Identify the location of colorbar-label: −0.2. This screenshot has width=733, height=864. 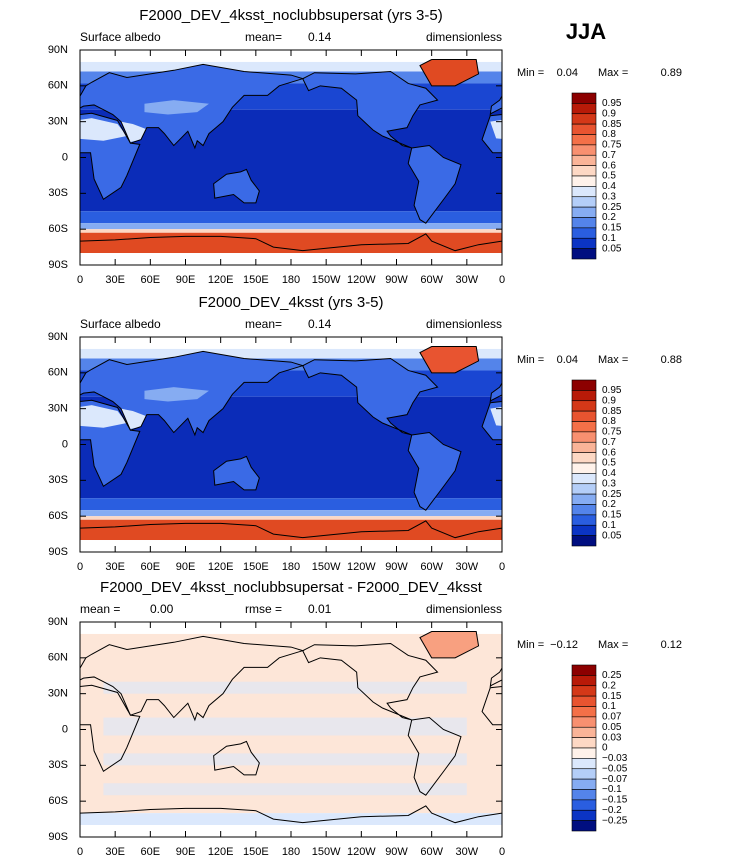
(612, 810).